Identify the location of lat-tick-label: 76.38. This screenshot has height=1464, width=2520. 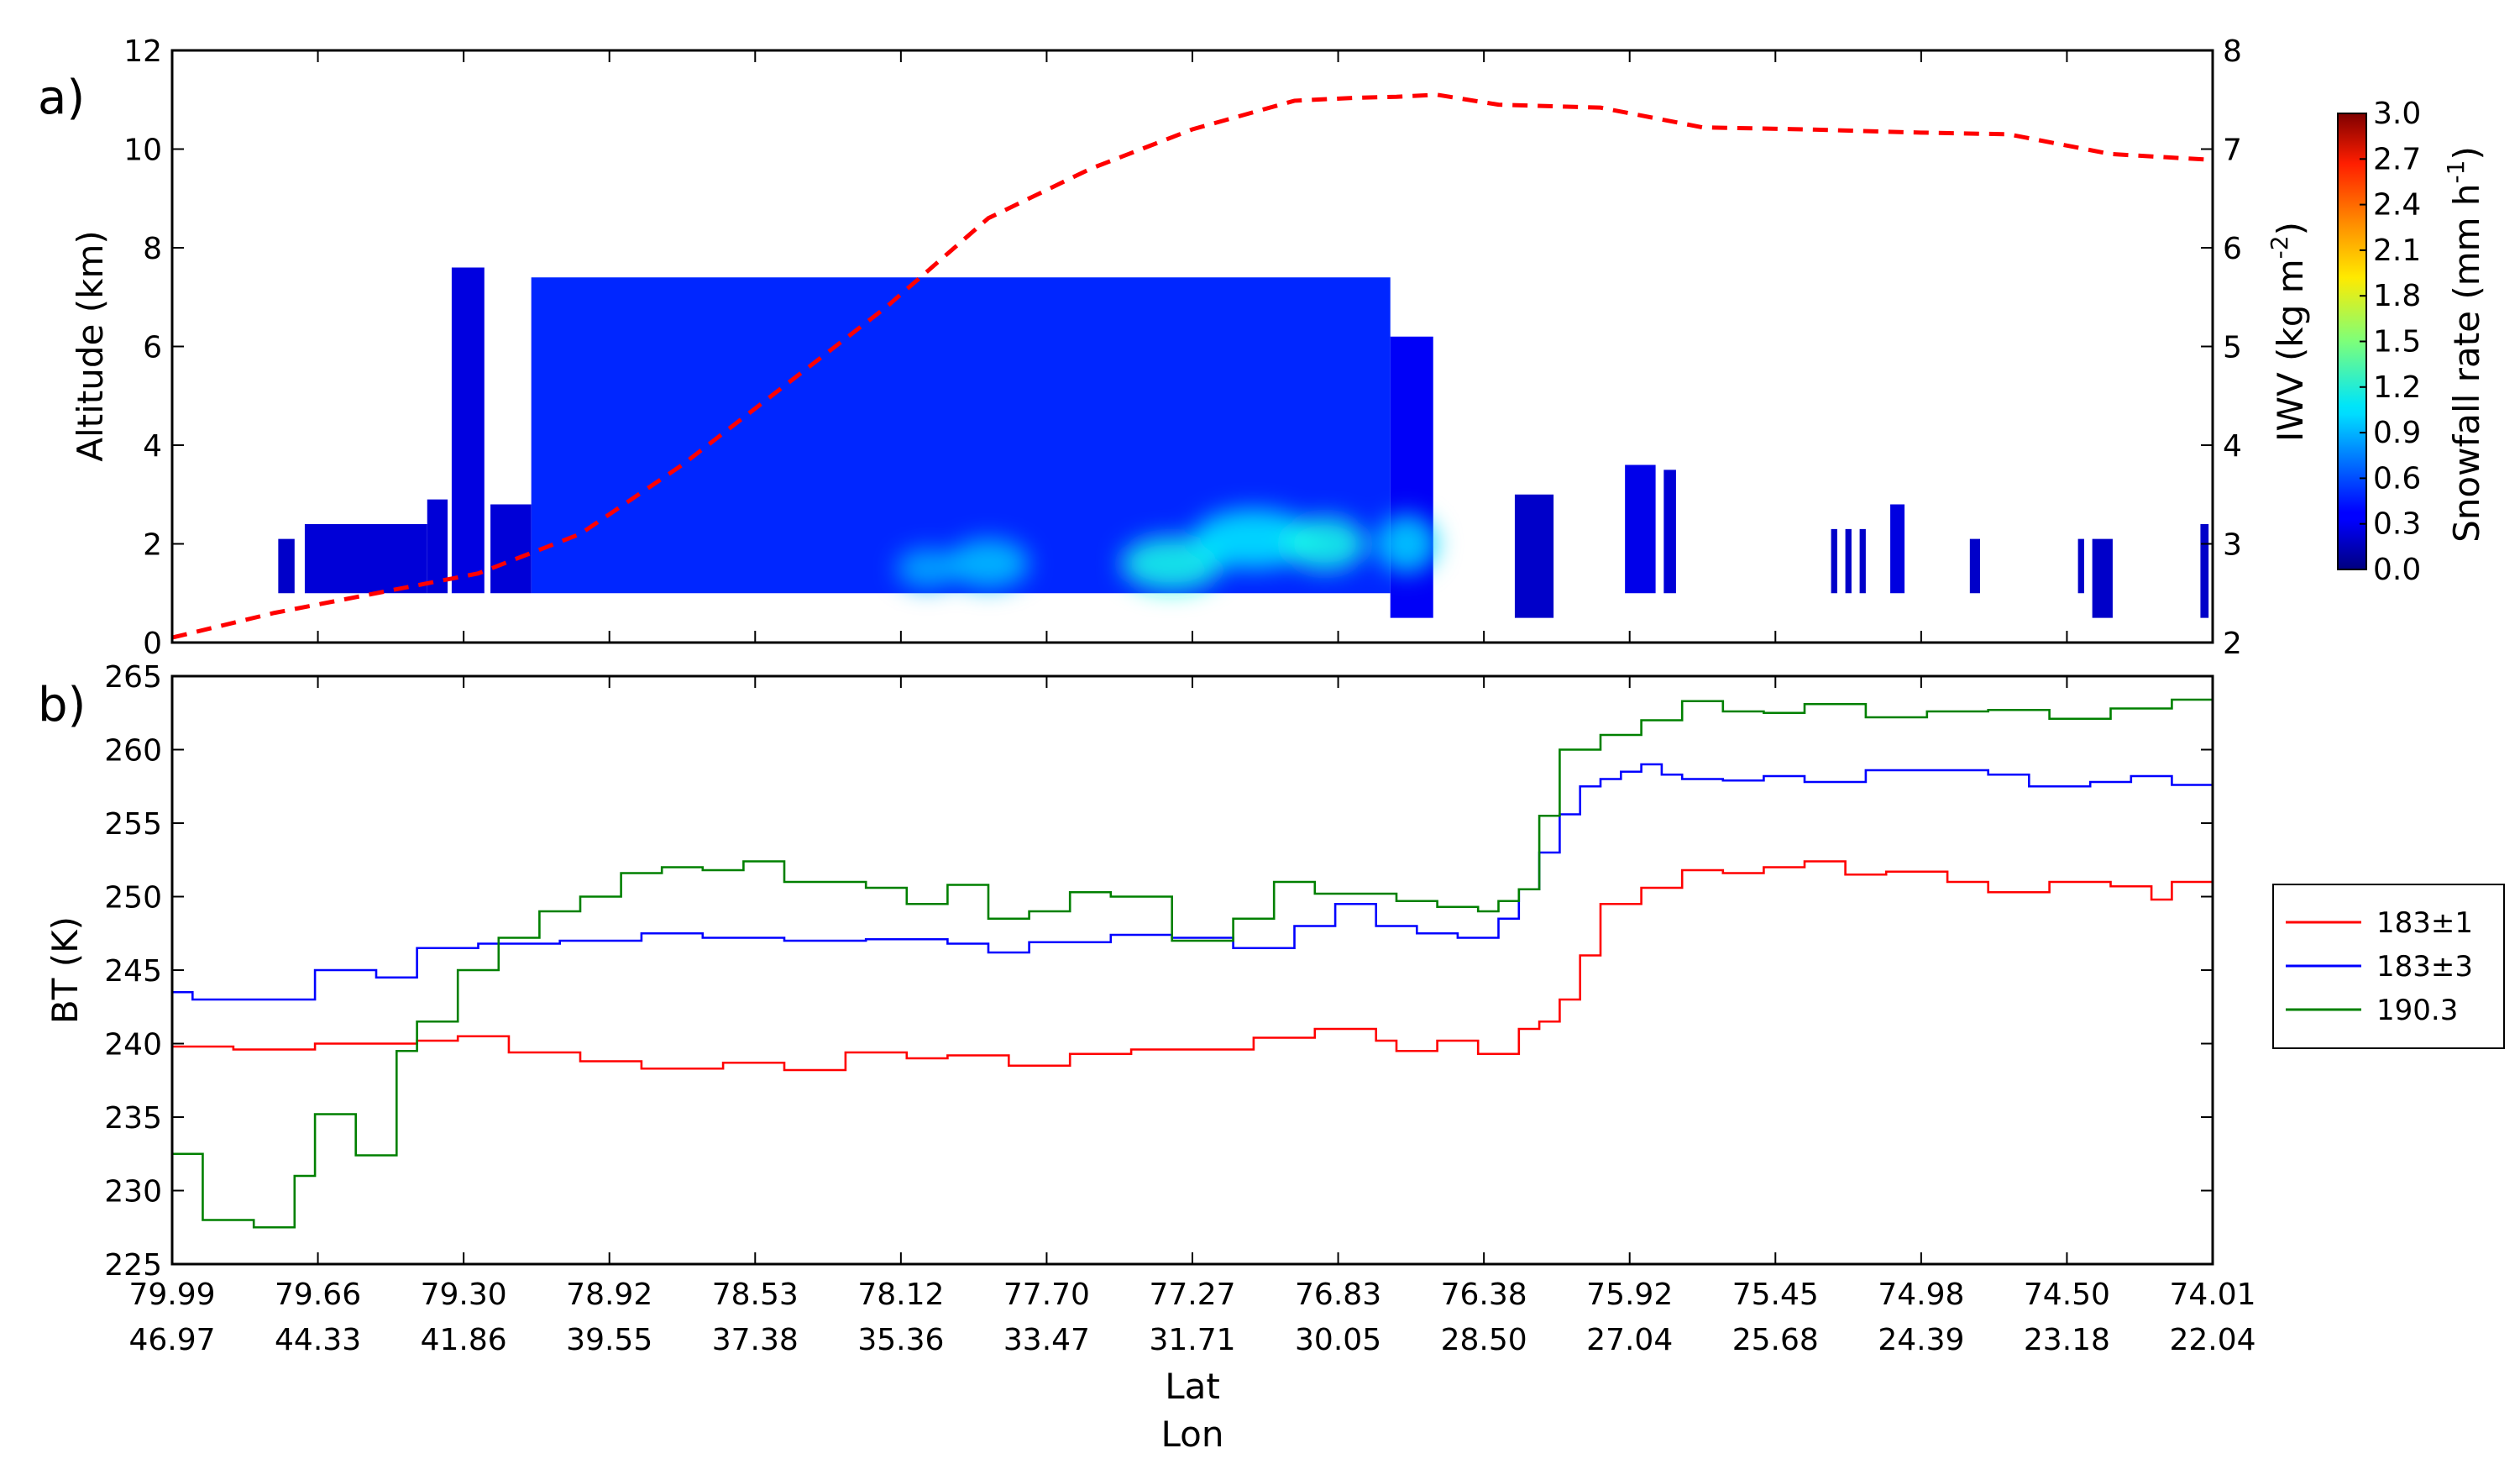
(1484, 1295).